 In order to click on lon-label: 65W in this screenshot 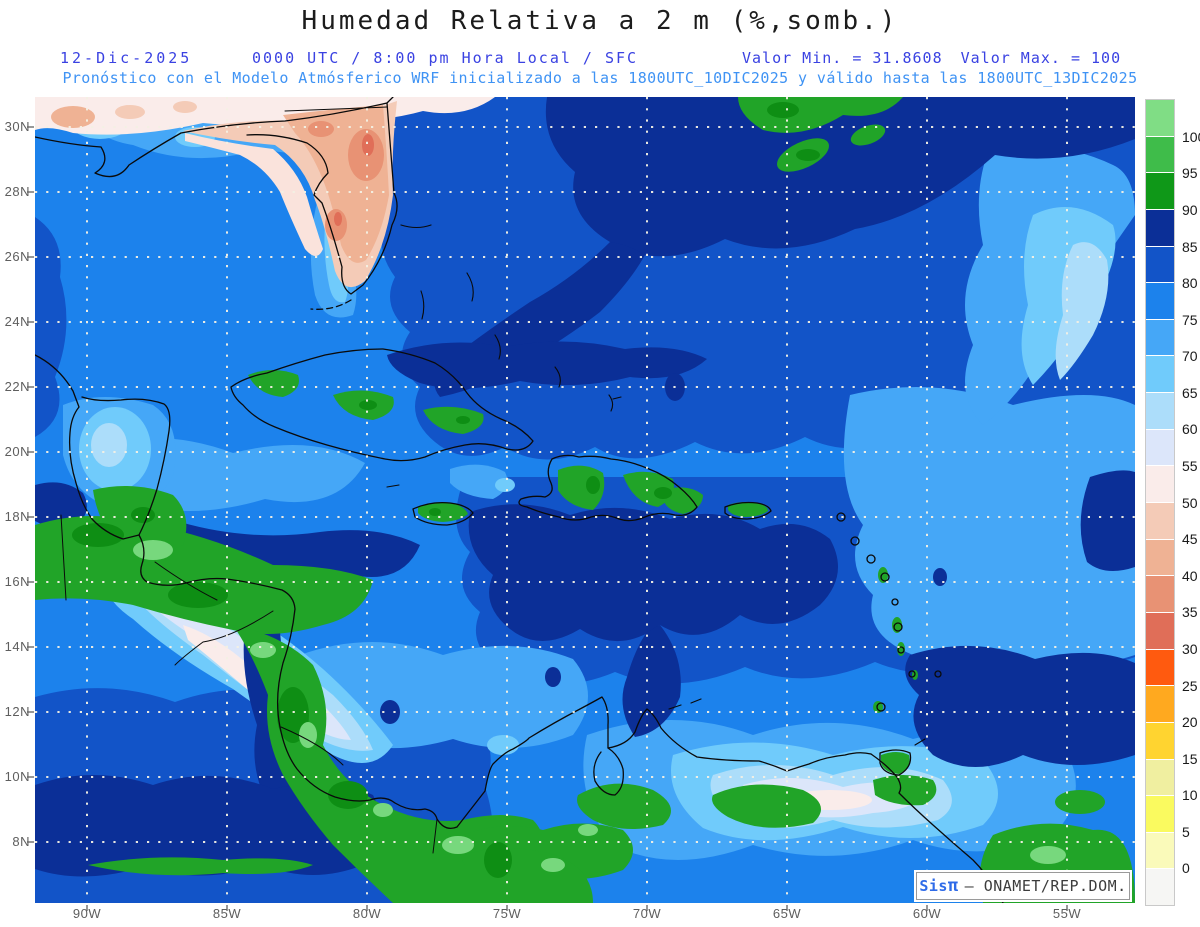, I will do `click(787, 913)`.